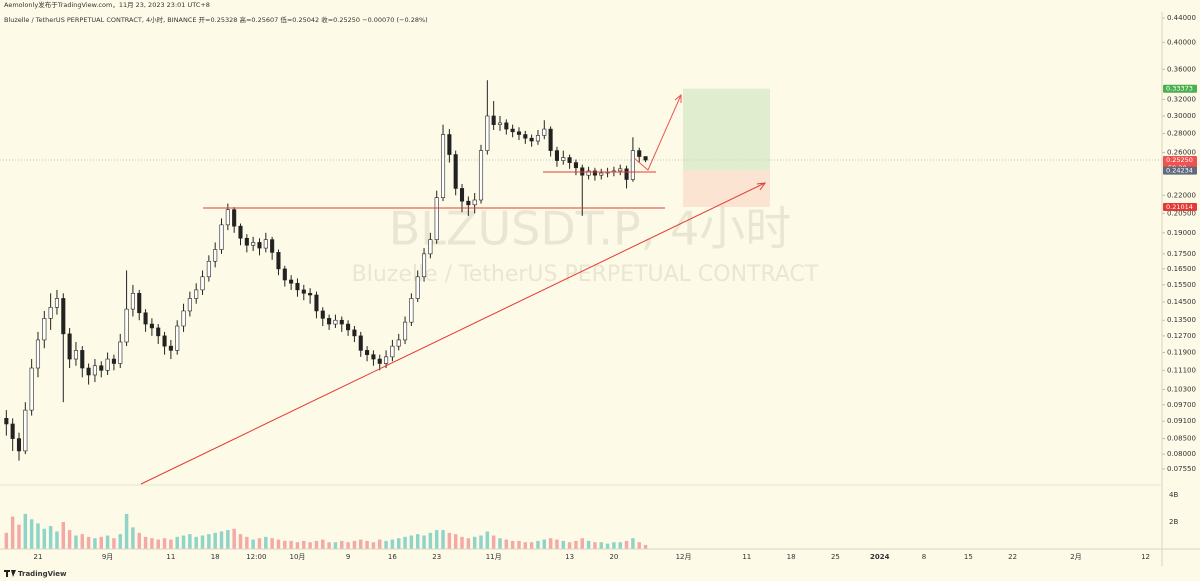 The image size is (1200, 581). Describe the element at coordinates (1181, 213) in the screenshot. I see `y-tick-label: 0.20500` at that location.